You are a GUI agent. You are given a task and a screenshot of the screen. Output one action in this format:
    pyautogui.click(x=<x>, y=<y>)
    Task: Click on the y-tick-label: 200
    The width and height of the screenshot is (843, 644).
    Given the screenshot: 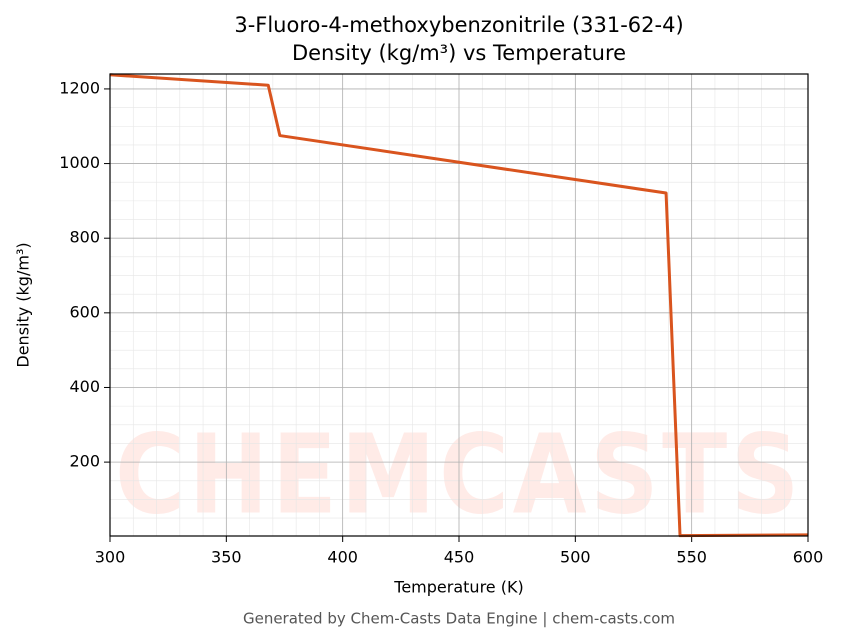 What is the action you would take?
    pyautogui.click(x=84, y=461)
    